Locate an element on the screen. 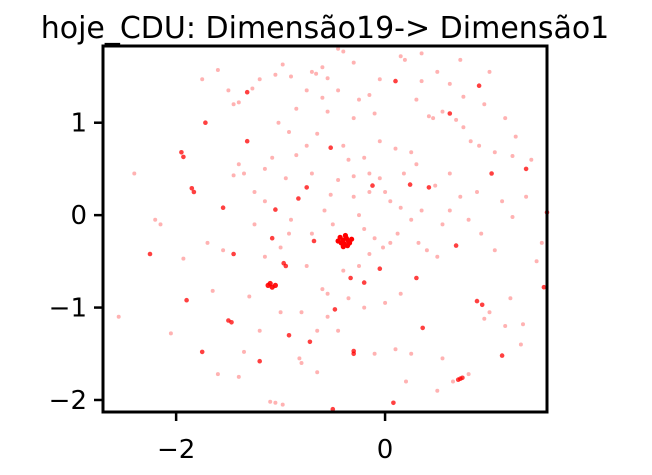 Image resolution: width=652 pixels, height=475 pixels. y-tick-label: −2 is located at coordinates (68, 401).